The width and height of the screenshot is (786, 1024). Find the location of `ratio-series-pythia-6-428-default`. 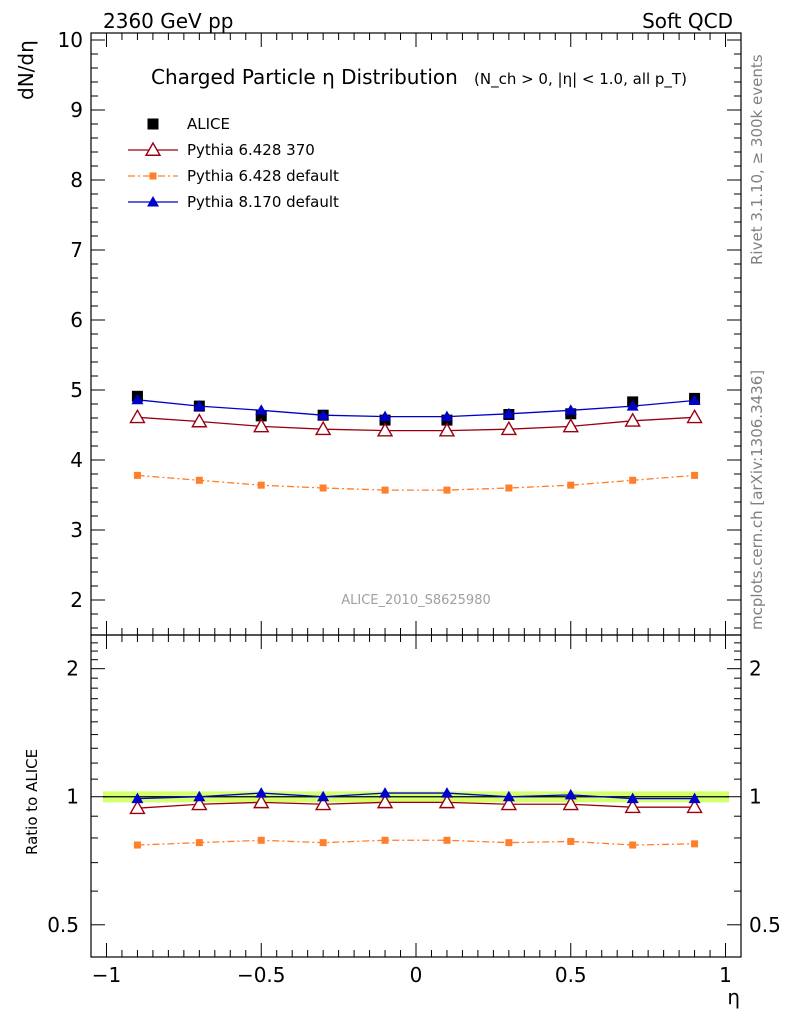

ratio-series-pythia-6-428-default is located at coordinates (416, 842).